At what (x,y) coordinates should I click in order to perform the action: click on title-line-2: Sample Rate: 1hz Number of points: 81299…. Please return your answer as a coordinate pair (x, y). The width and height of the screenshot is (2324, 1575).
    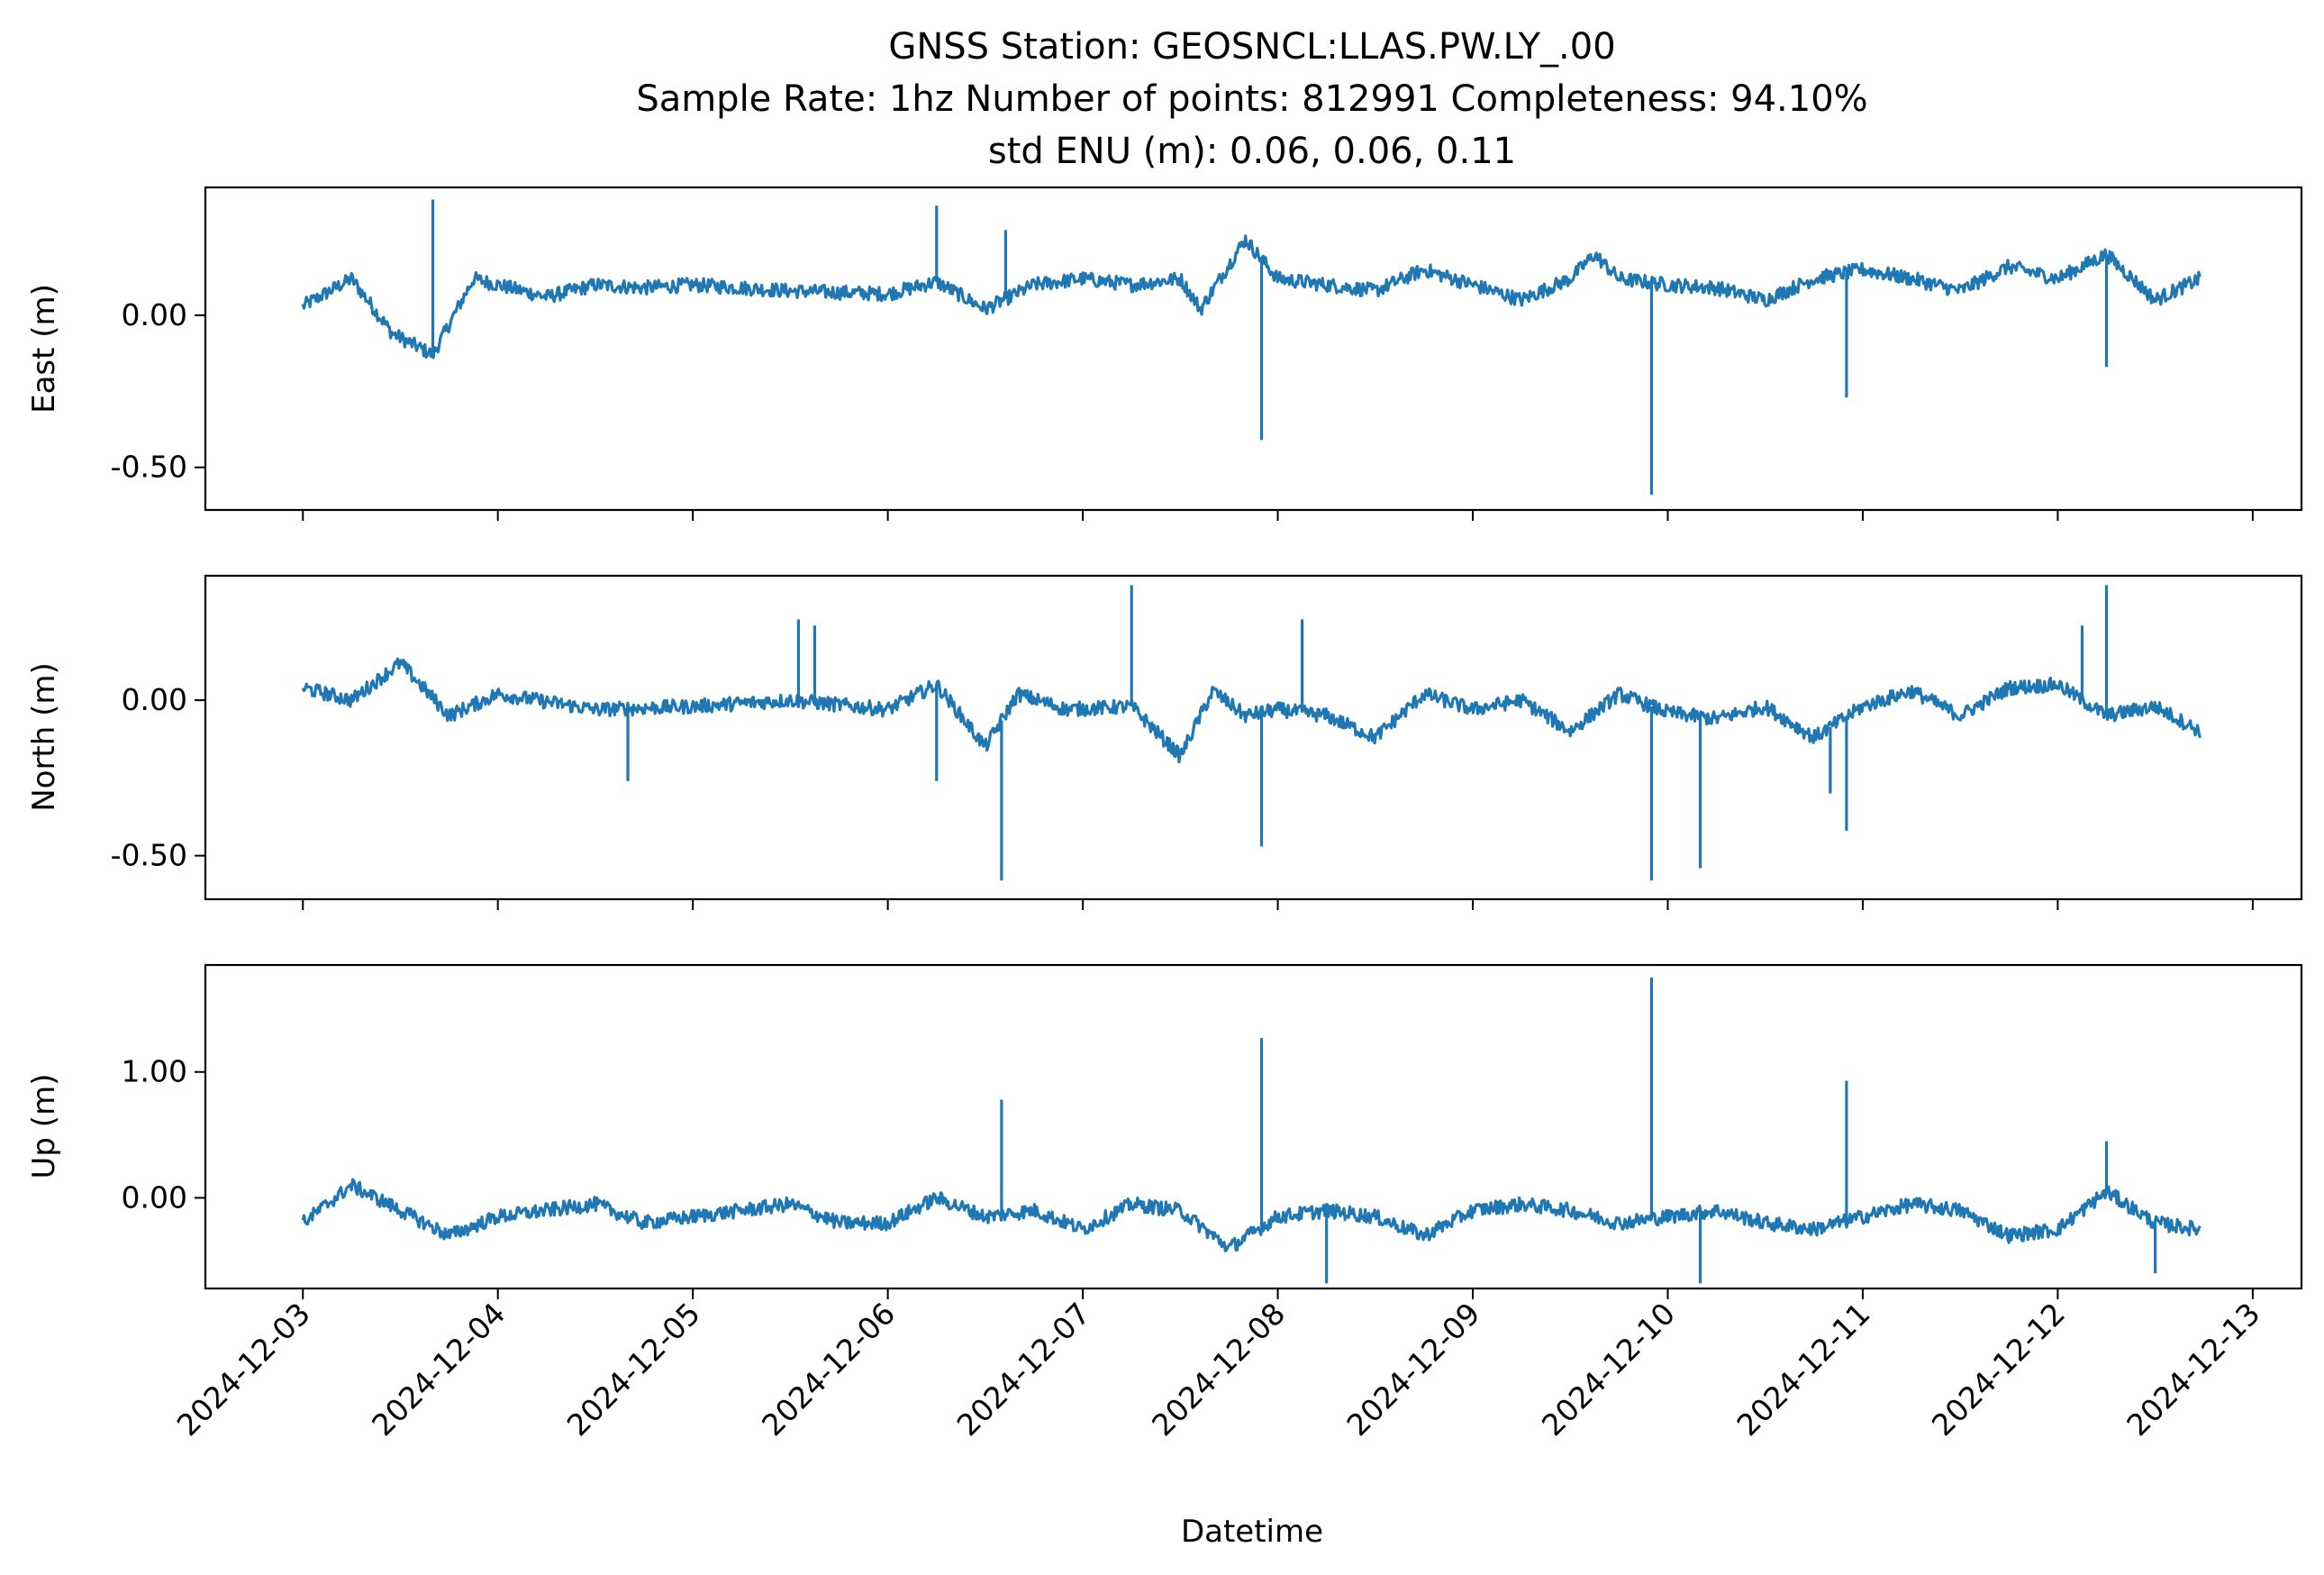
    Looking at the image, I should click on (1252, 99).